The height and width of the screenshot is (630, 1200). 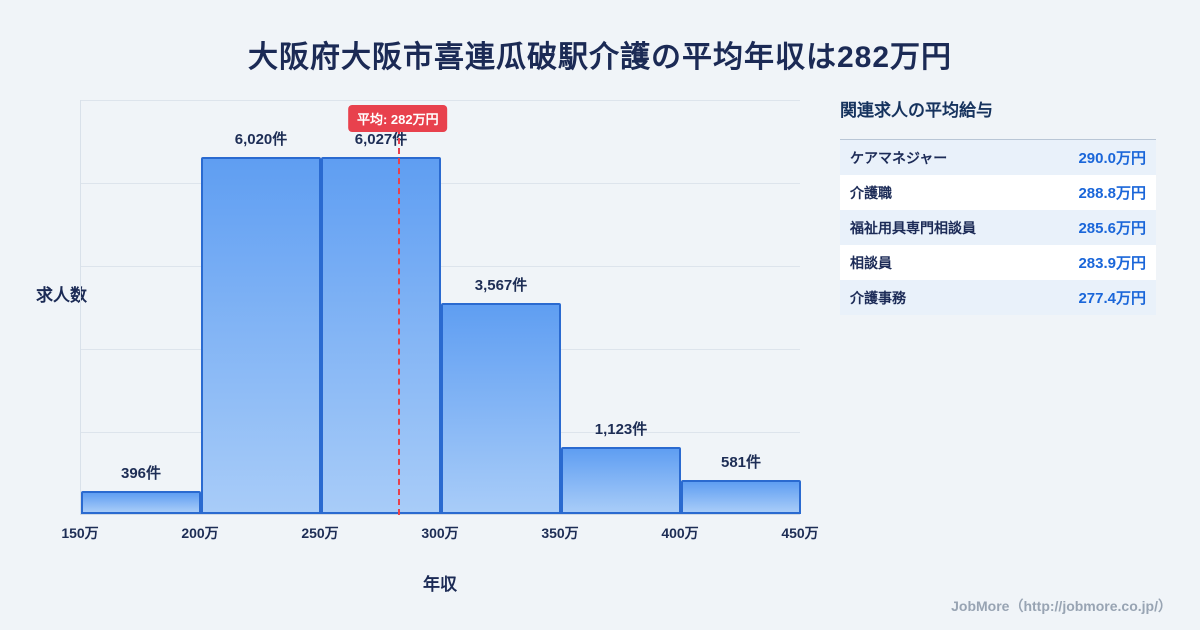 I want to click on footer-credit: JobMore（http://jobmore.co.jp/）, so click(x=1061, y=606).